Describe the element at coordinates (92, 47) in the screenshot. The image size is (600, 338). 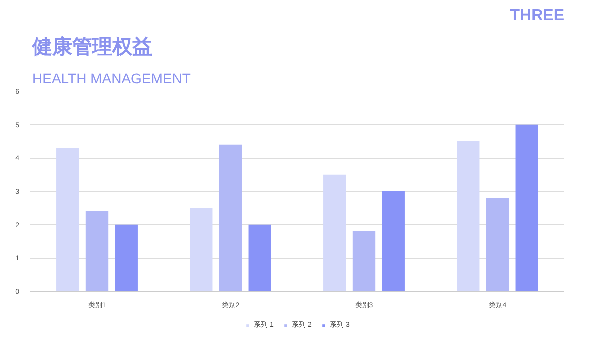
I see `chart-title: 健康管理权益` at that location.